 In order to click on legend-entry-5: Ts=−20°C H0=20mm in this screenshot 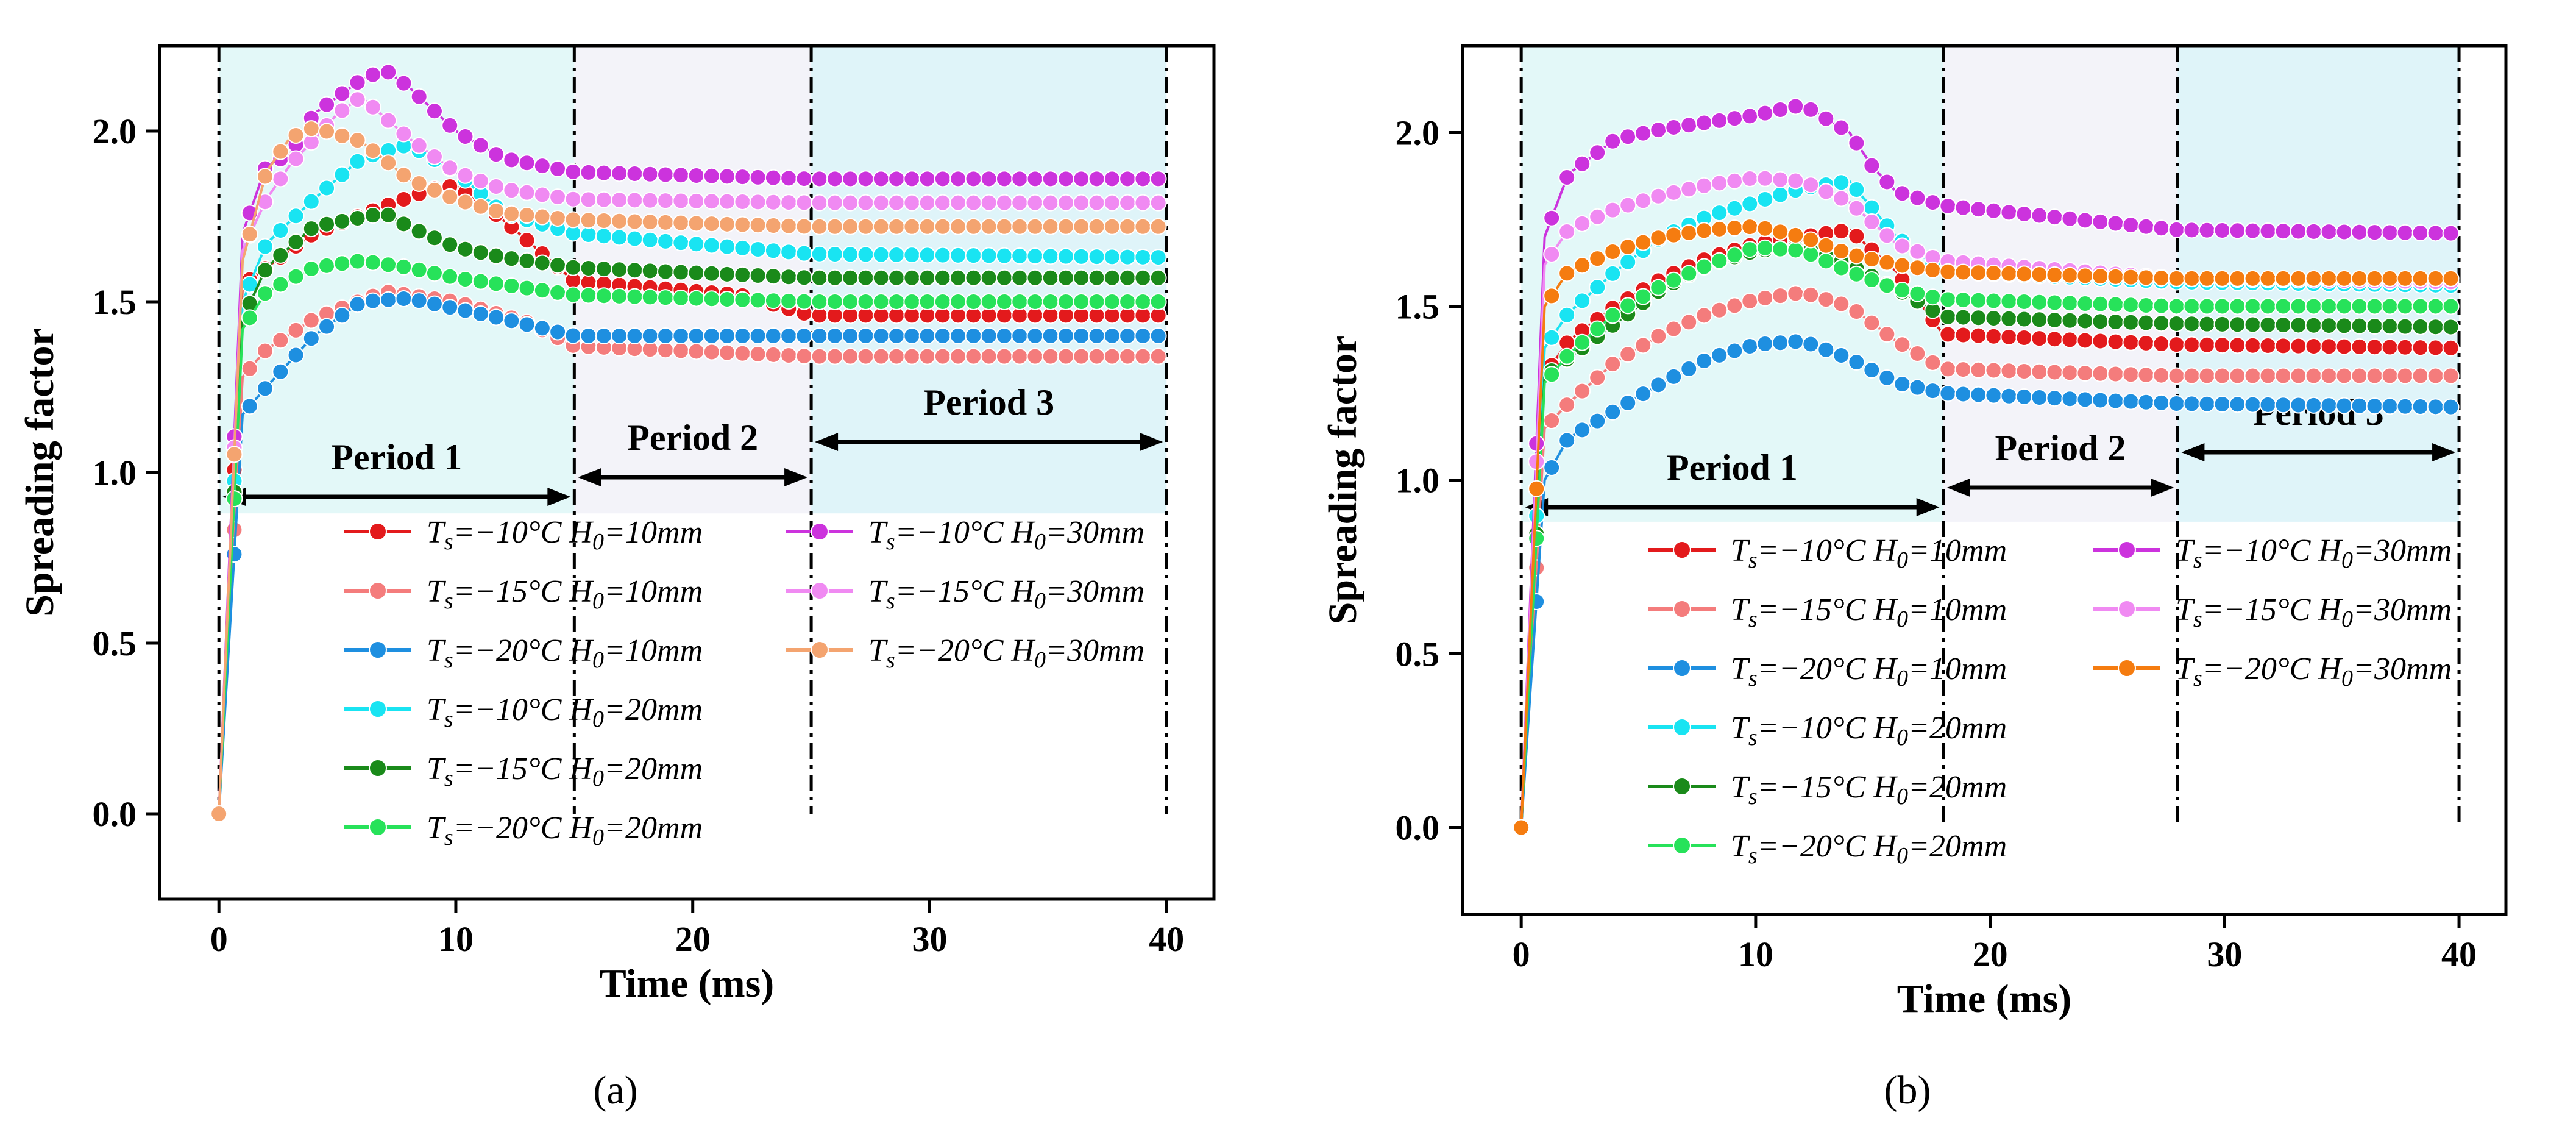, I will do `click(523, 830)`.